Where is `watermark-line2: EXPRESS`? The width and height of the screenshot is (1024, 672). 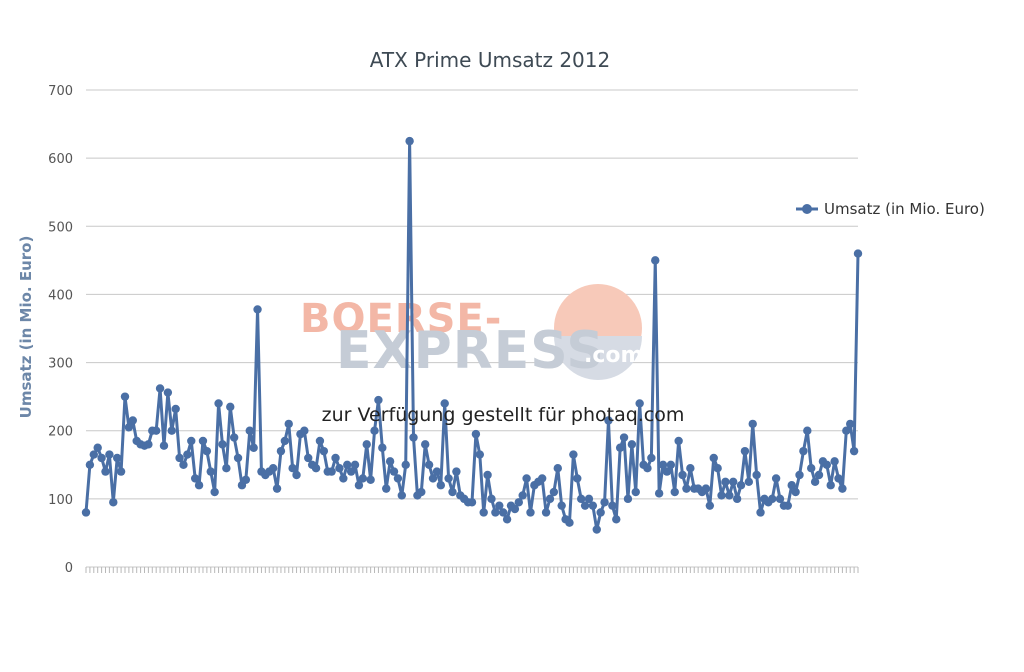
watermark-line2: EXPRESS is located at coordinates (470, 351).